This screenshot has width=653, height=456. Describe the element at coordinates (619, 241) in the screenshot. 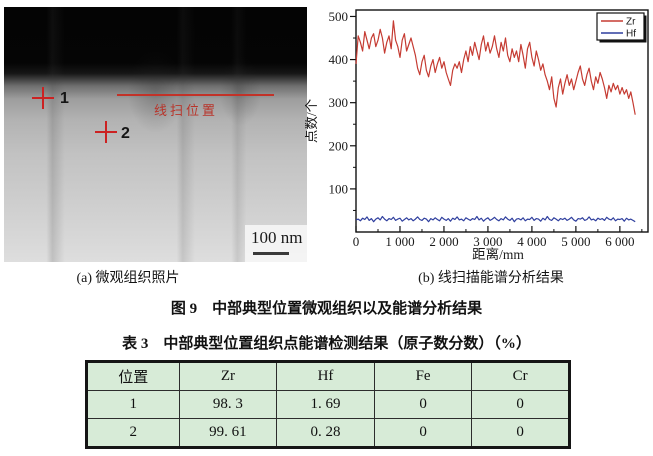

I see `x-tick-label: 6 000` at that location.